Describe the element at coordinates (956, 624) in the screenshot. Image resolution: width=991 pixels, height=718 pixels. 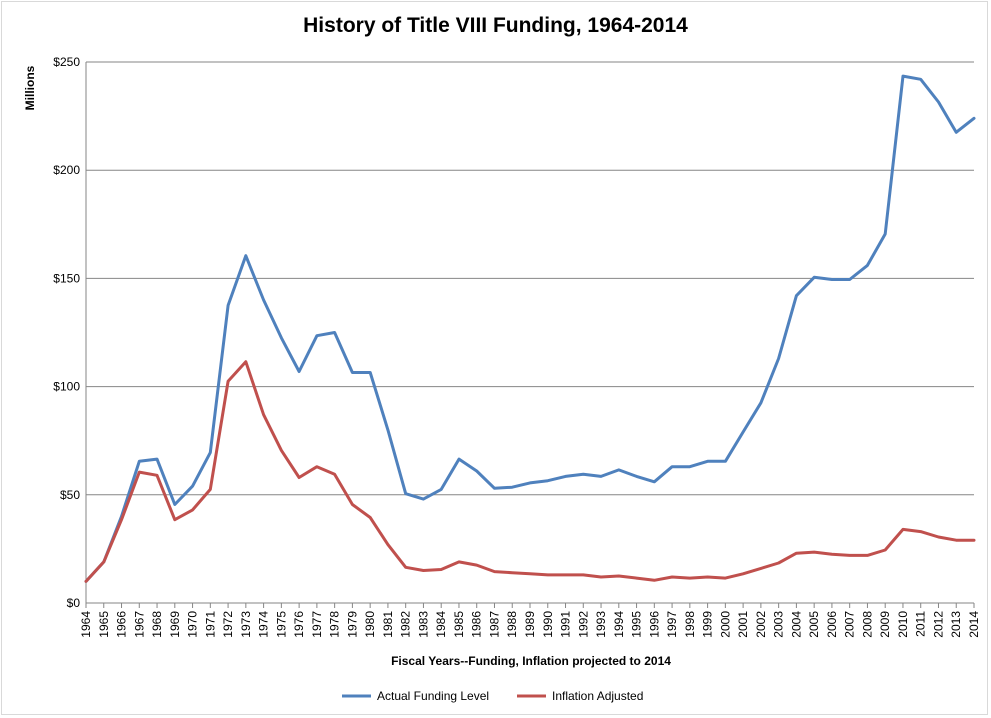
I see `x-tick-label: 2013` at that location.